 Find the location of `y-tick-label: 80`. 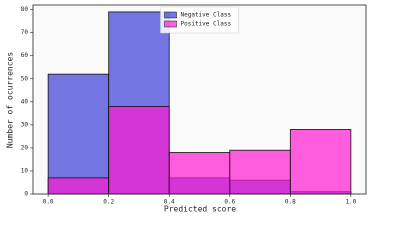

y-tick-label: 80 is located at coordinates (25, 9).